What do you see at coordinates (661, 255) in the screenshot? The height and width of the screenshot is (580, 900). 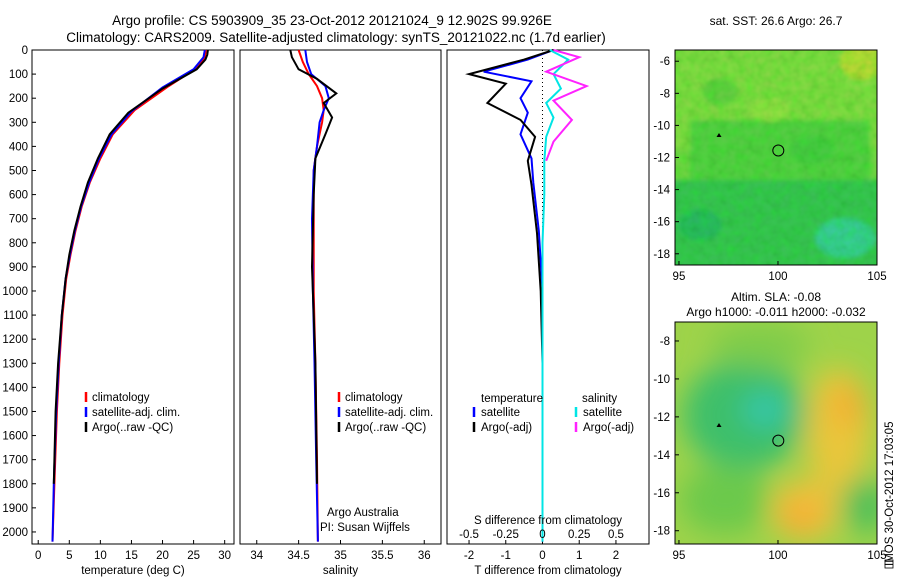 I see `sat-sst-ytick-label: -18` at bounding box center [661, 255].